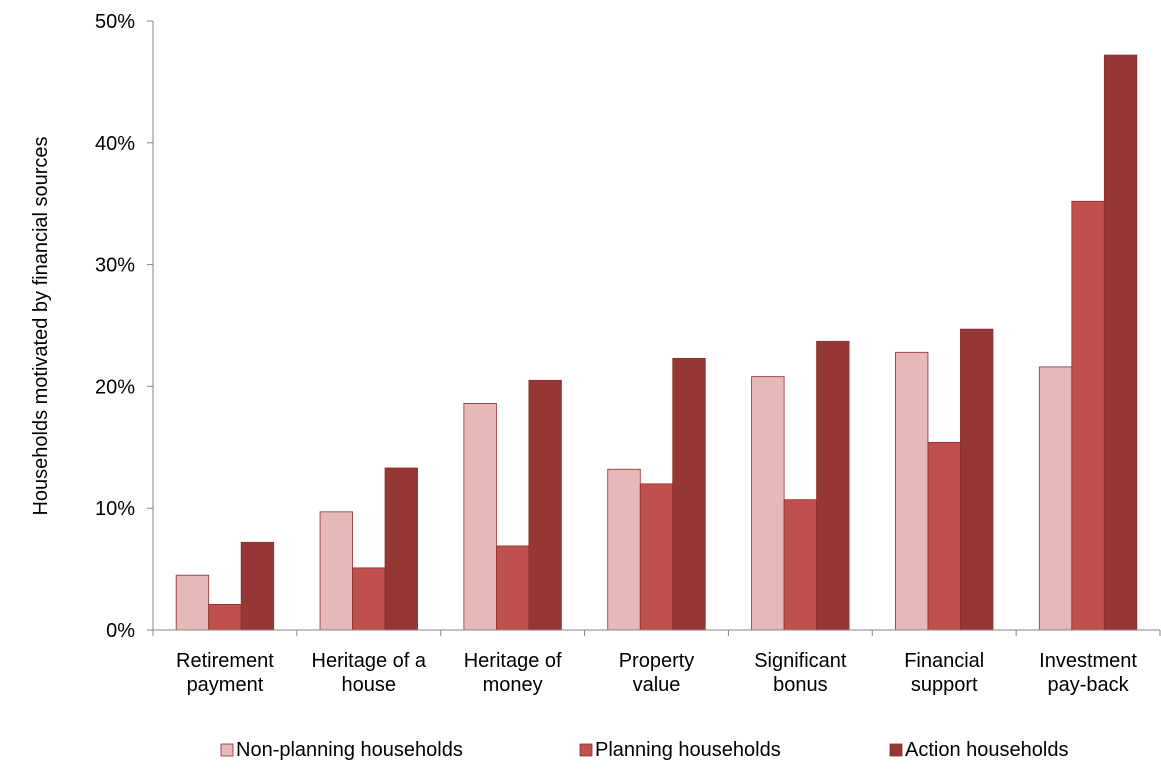  Describe the element at coordinates (513, 673) in the screenshot. I see `x-tick-label: Heritage of money` at that location.